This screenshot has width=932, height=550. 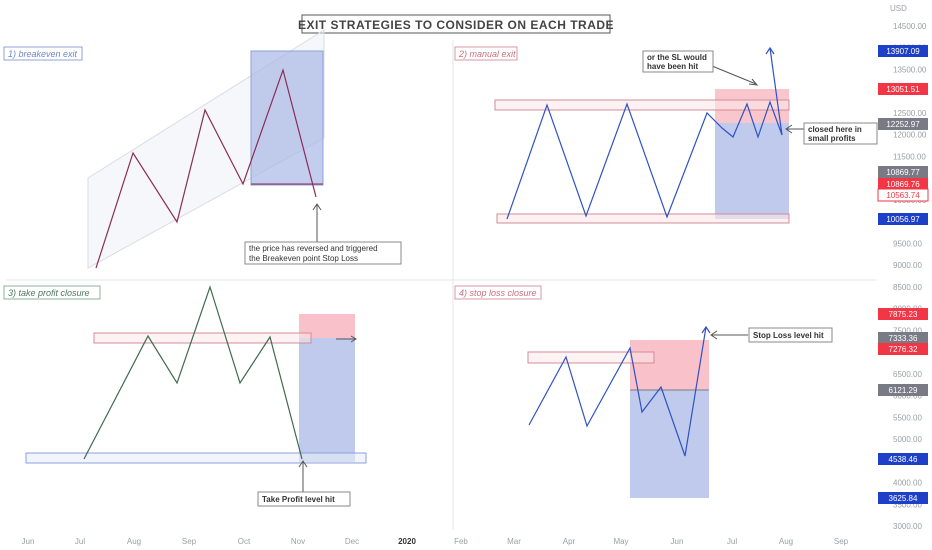 I want to click on y-tick-label: 9000.00, so click(x=907, y=265).